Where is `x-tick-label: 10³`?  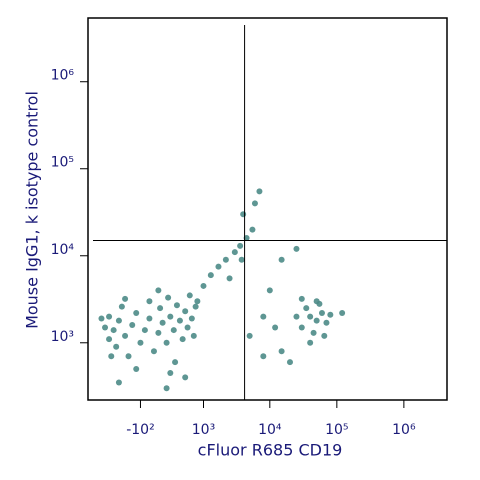
x-tick-label: 10³ is located at coordinates (203, 430).